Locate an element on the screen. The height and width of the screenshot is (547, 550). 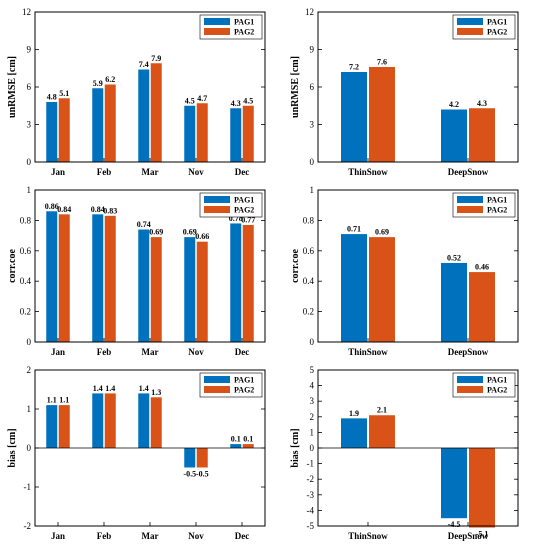
data-label: 0.1 is located at coordinates (236, 439).